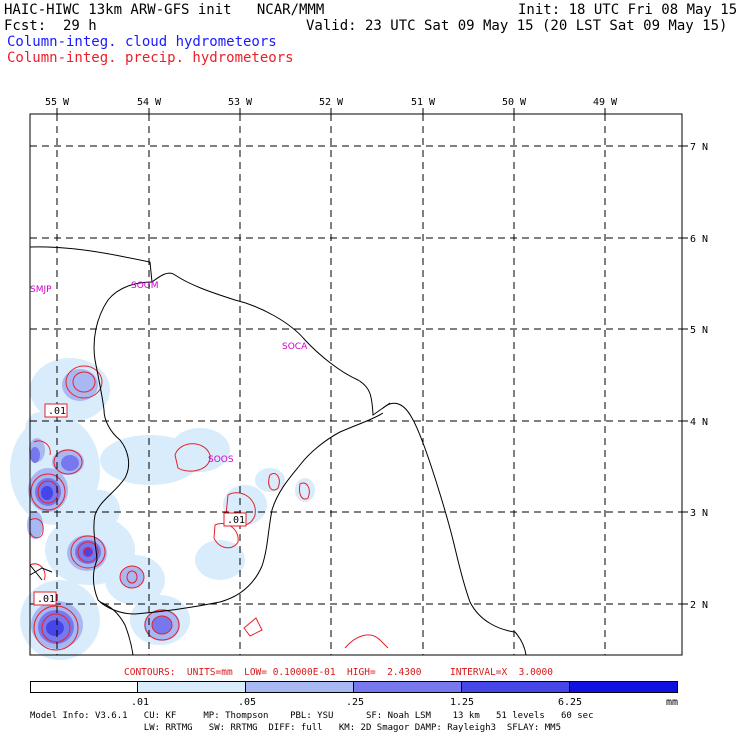 Image resolution: width=740 pixels, height=740 pixels. I want to click on colorbar-units: mm, so click(672, 702).